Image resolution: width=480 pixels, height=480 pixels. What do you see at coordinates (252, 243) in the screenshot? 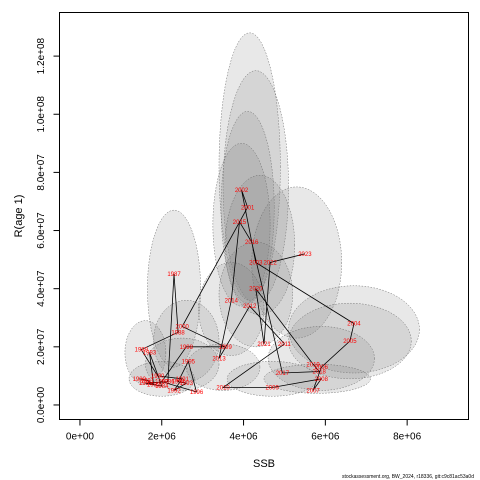
I see `year-label-2016: 2016` at bounding box center [252, 243].